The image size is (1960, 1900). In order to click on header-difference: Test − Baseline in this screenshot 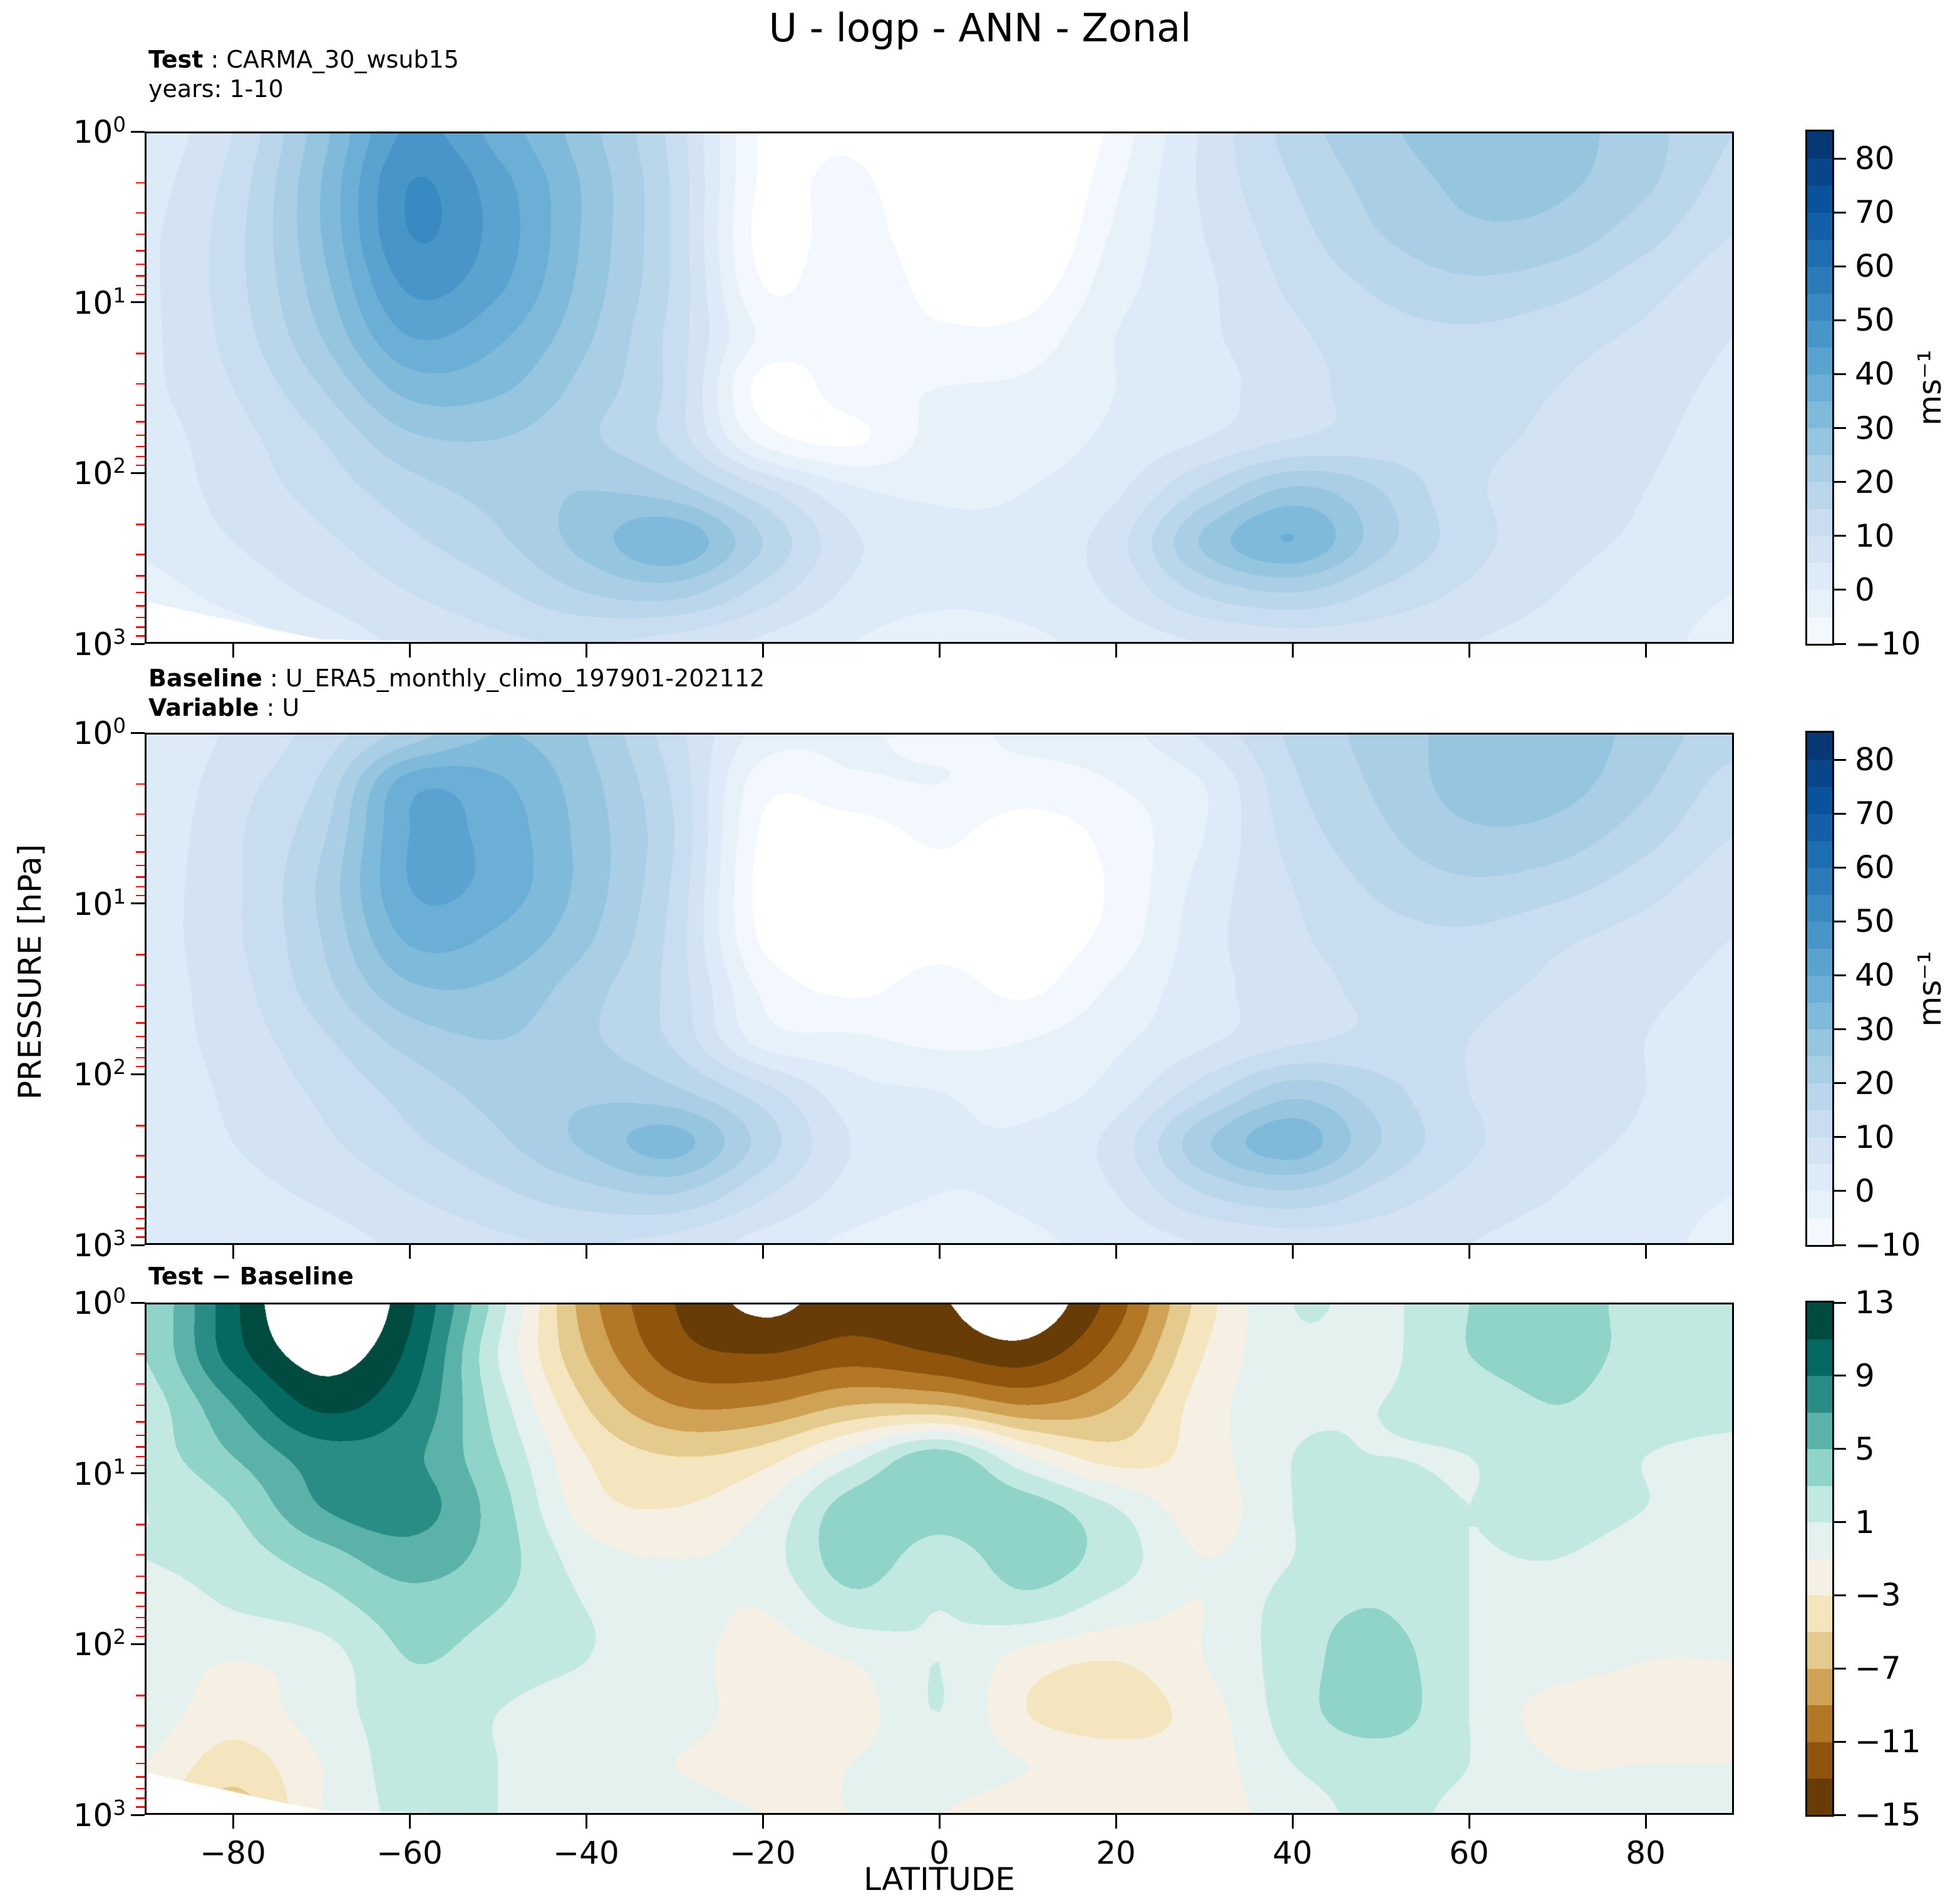, I will do `click(251, 1276)`.